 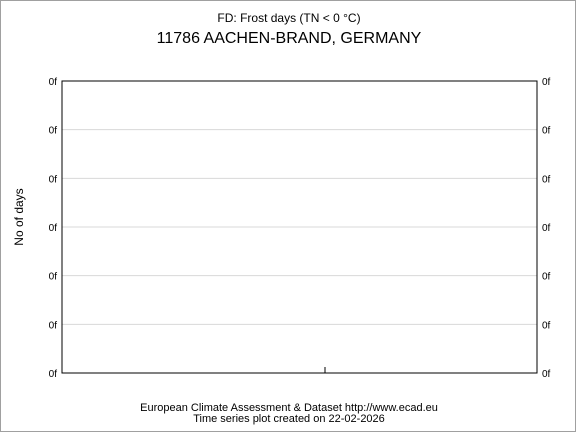 What do you see at coordinates (19, 216) in the screenshot?
I see `y-axis-label: No of days` at bounding box center [19, 216].